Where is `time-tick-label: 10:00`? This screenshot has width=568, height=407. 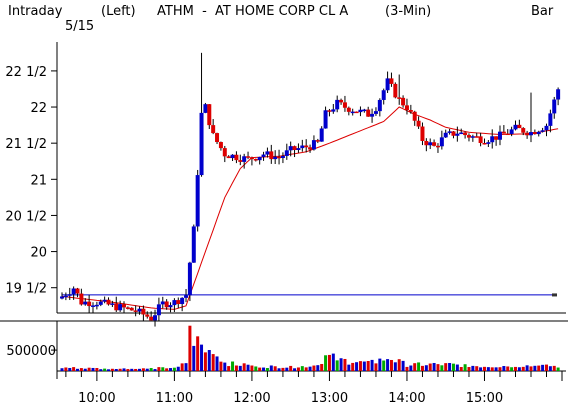 time-tick-label: 10:00 is located at coordinates (96, 398).